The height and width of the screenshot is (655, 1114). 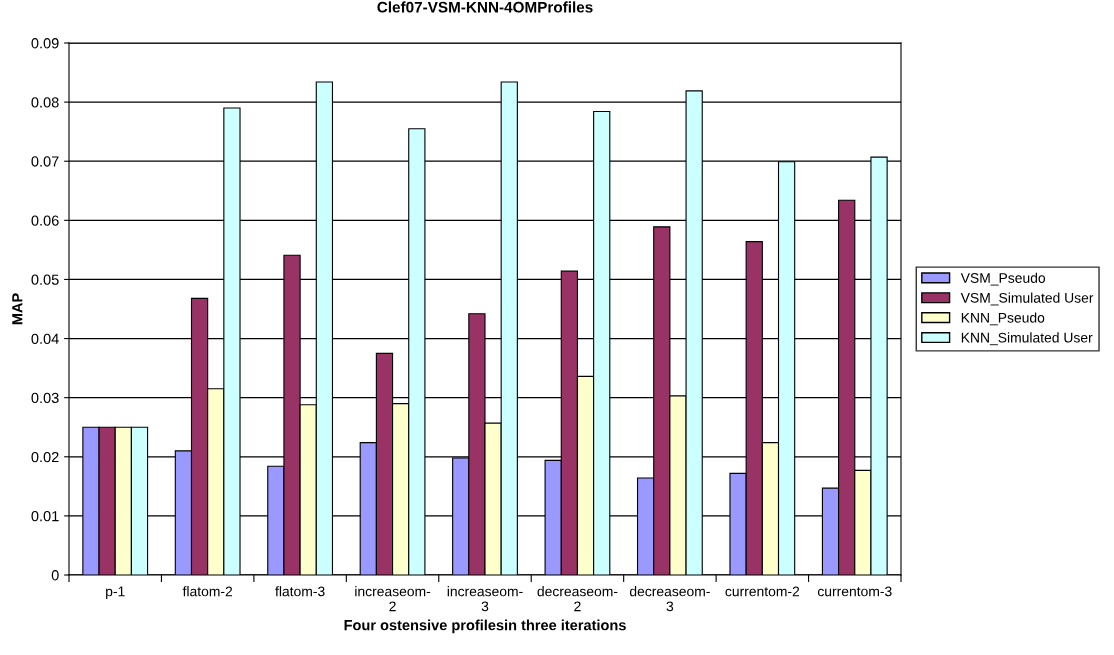 What do you see at coordinates (485, 599) in the screenshot?
I see `x-tick-label: increaseom- 3` at bounding box center [485, 599].